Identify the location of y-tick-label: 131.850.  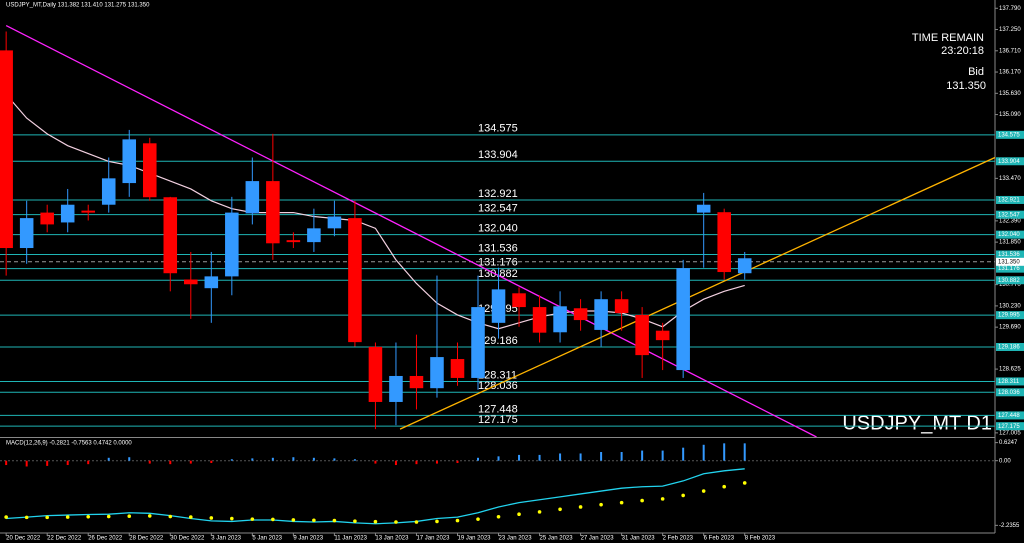
(1010, 243).